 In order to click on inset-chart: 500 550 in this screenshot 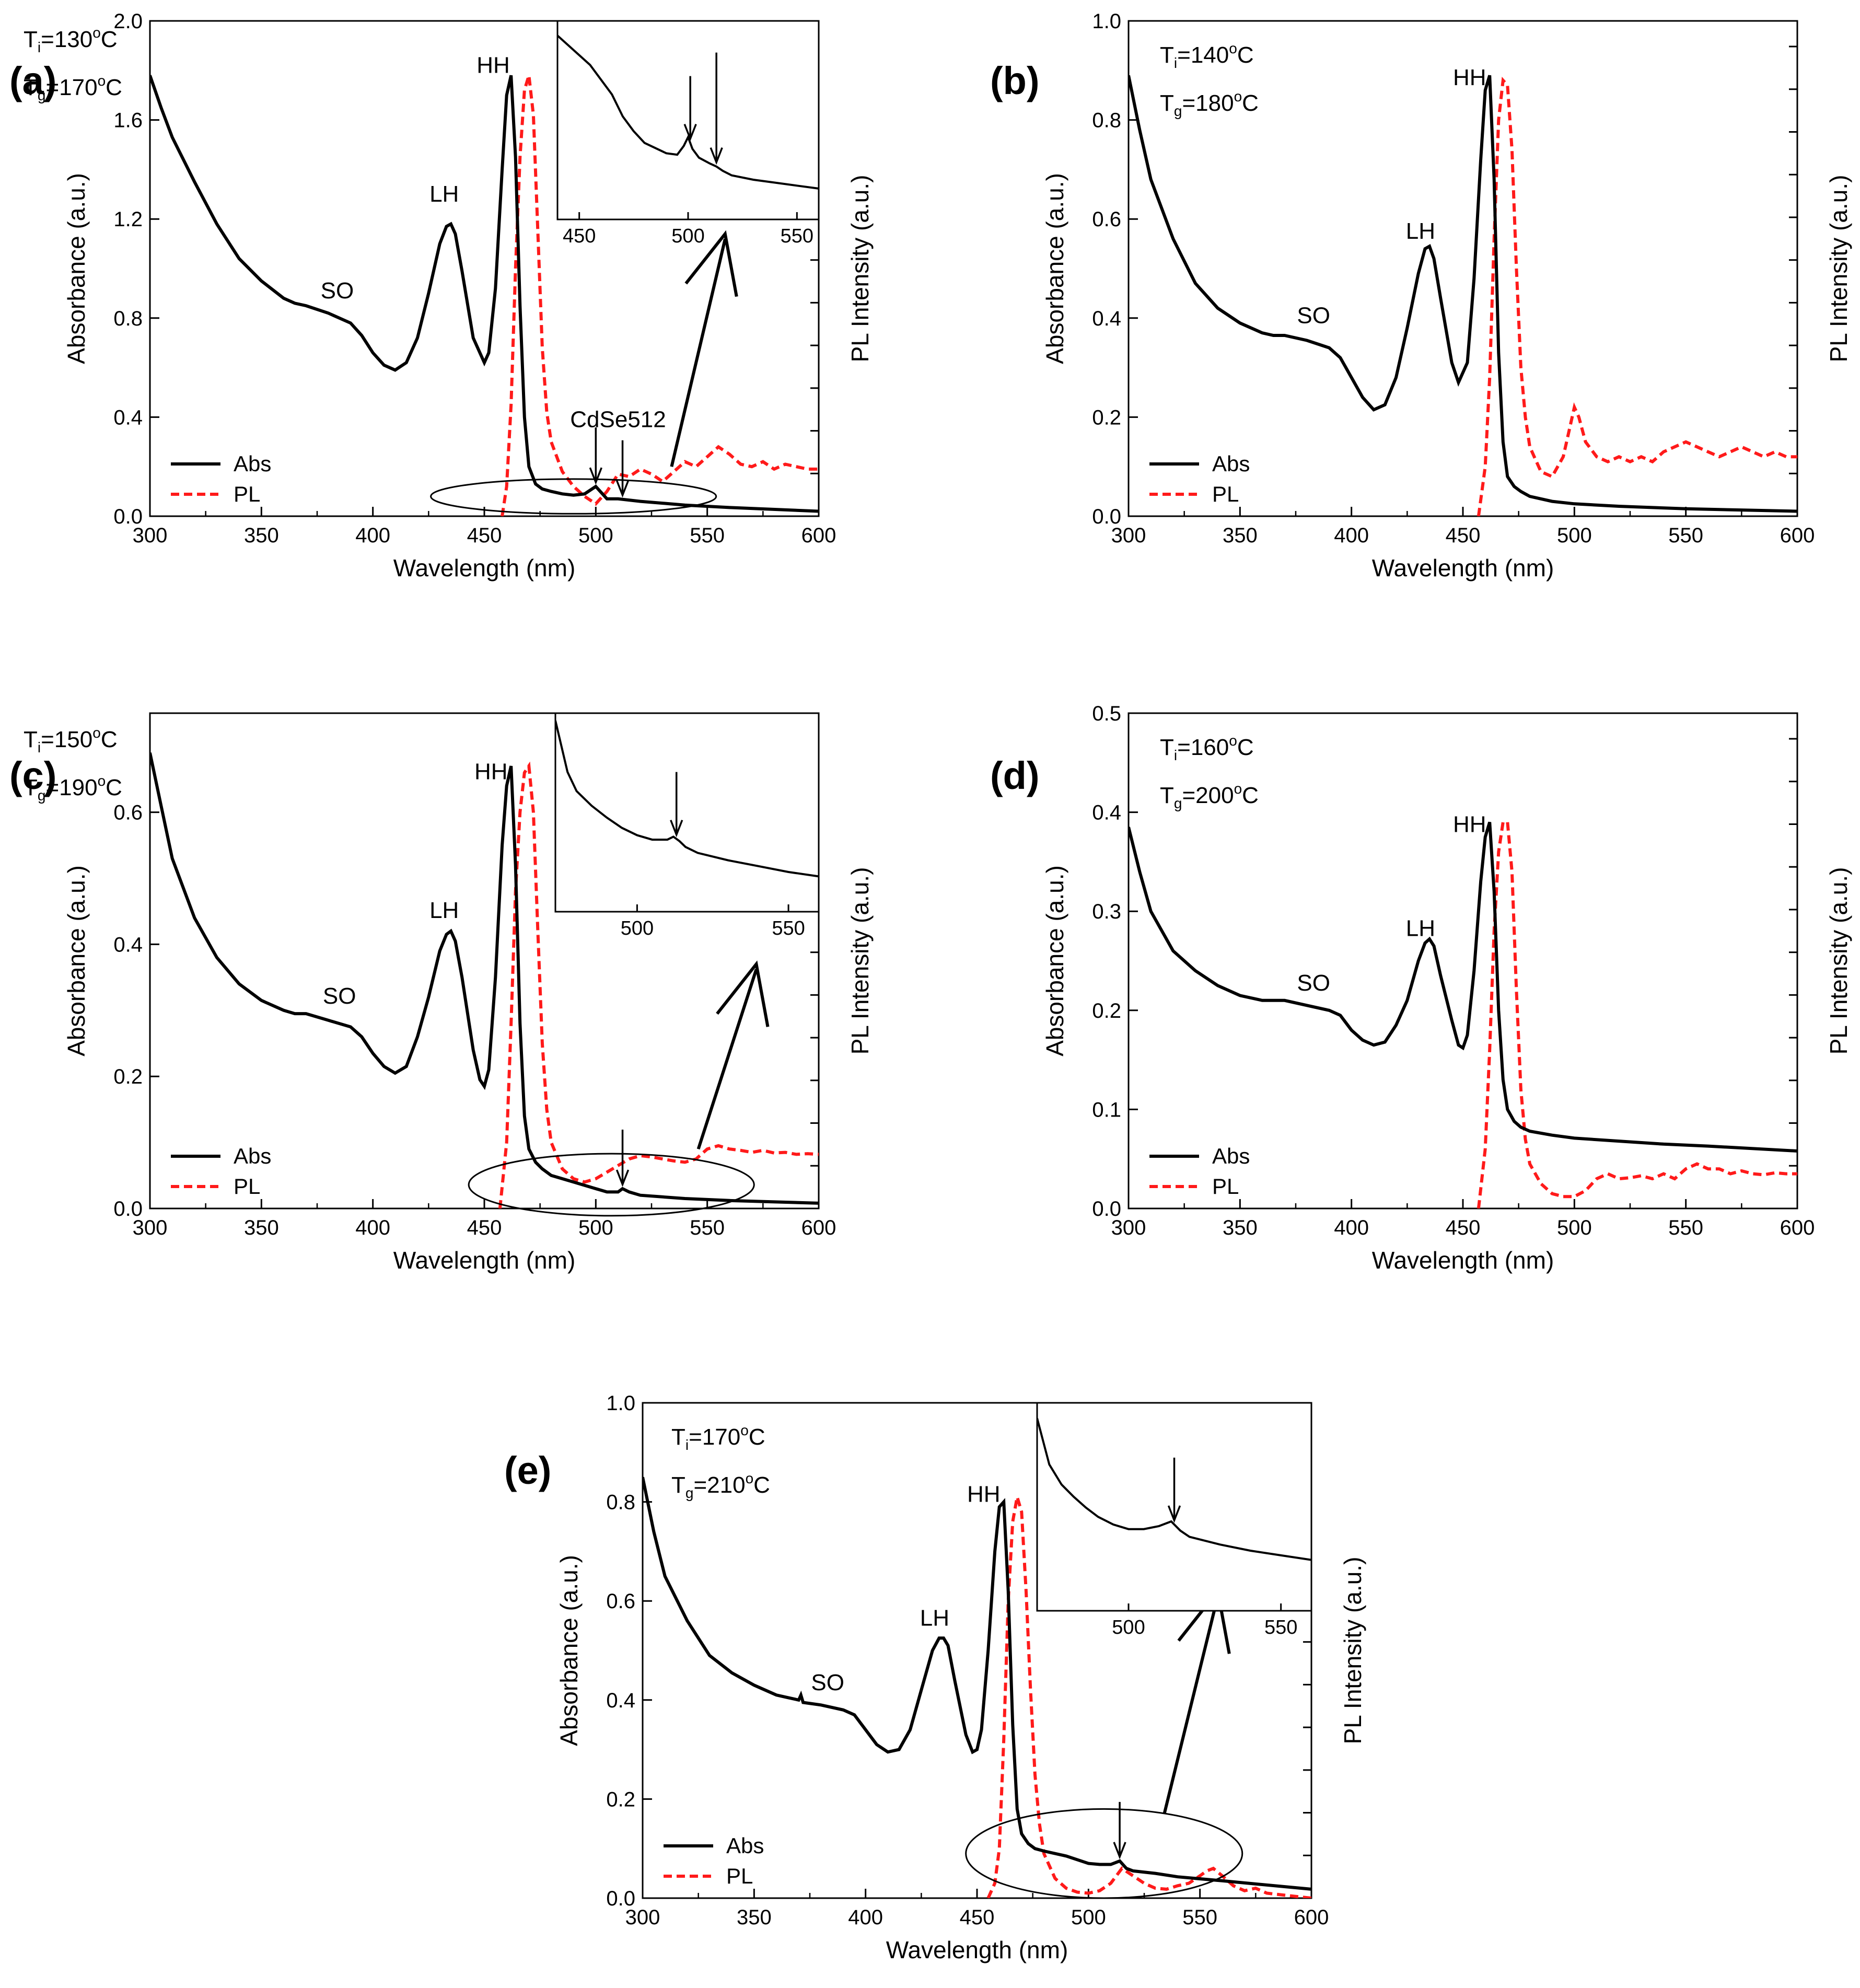, I will do `click(1174, 1520)`.